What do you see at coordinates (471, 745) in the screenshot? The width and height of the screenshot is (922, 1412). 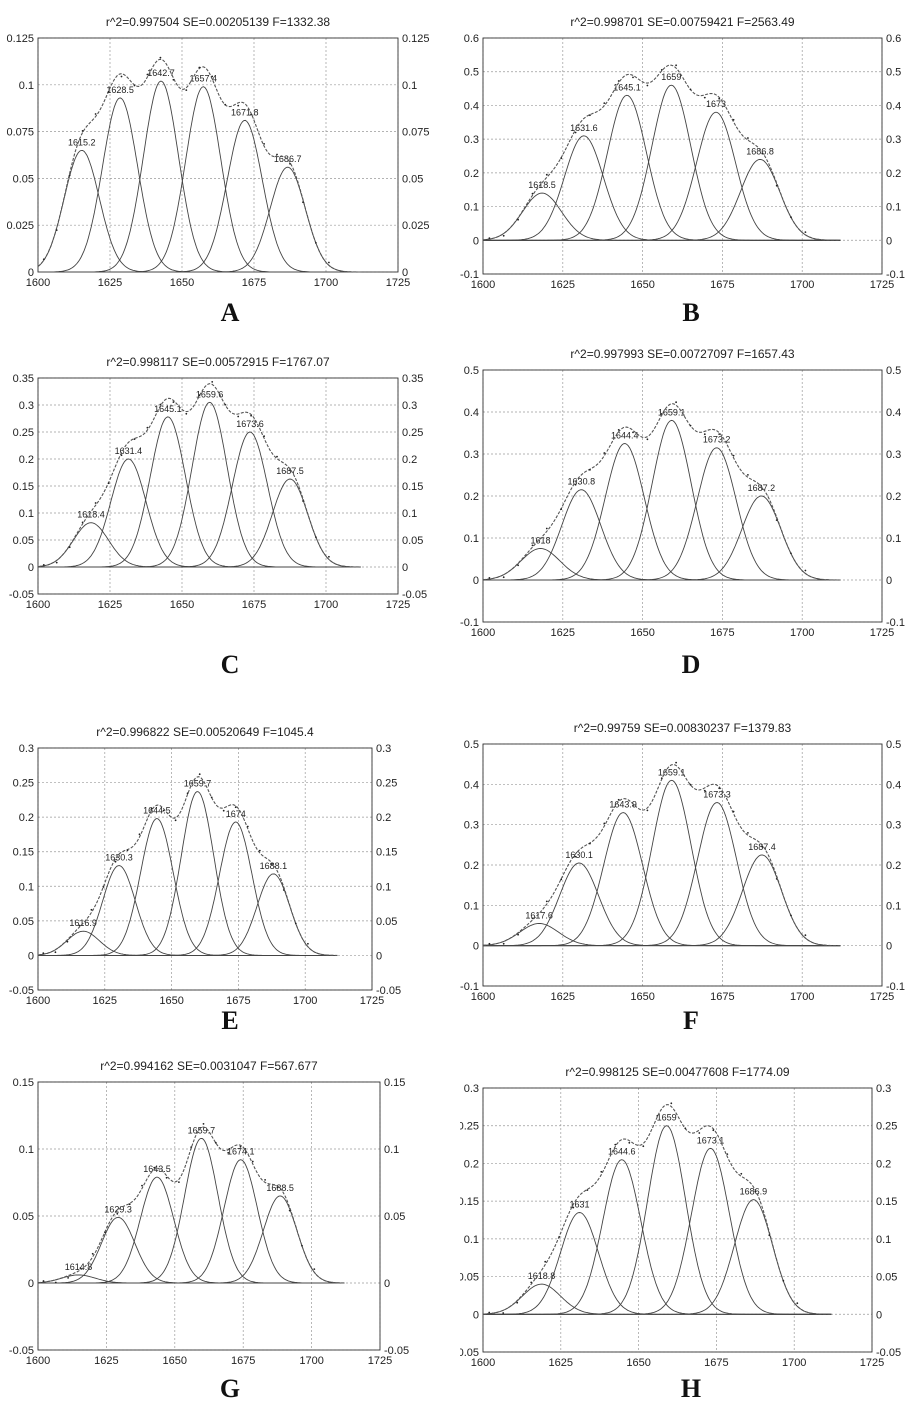 I see `y-tick-label-left: 0.5` at bounding box center [471, 745].